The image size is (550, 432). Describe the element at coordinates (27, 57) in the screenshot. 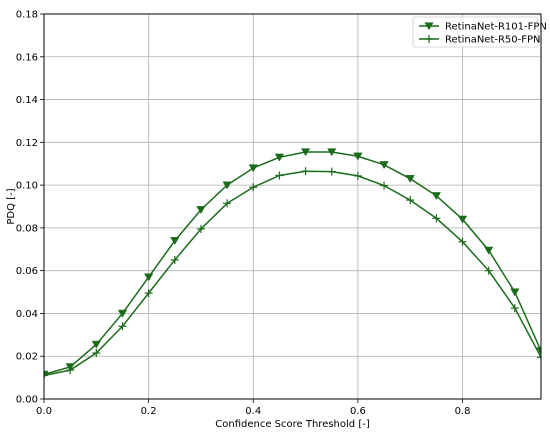

I see `y-tick-label: 0.16` at that location.